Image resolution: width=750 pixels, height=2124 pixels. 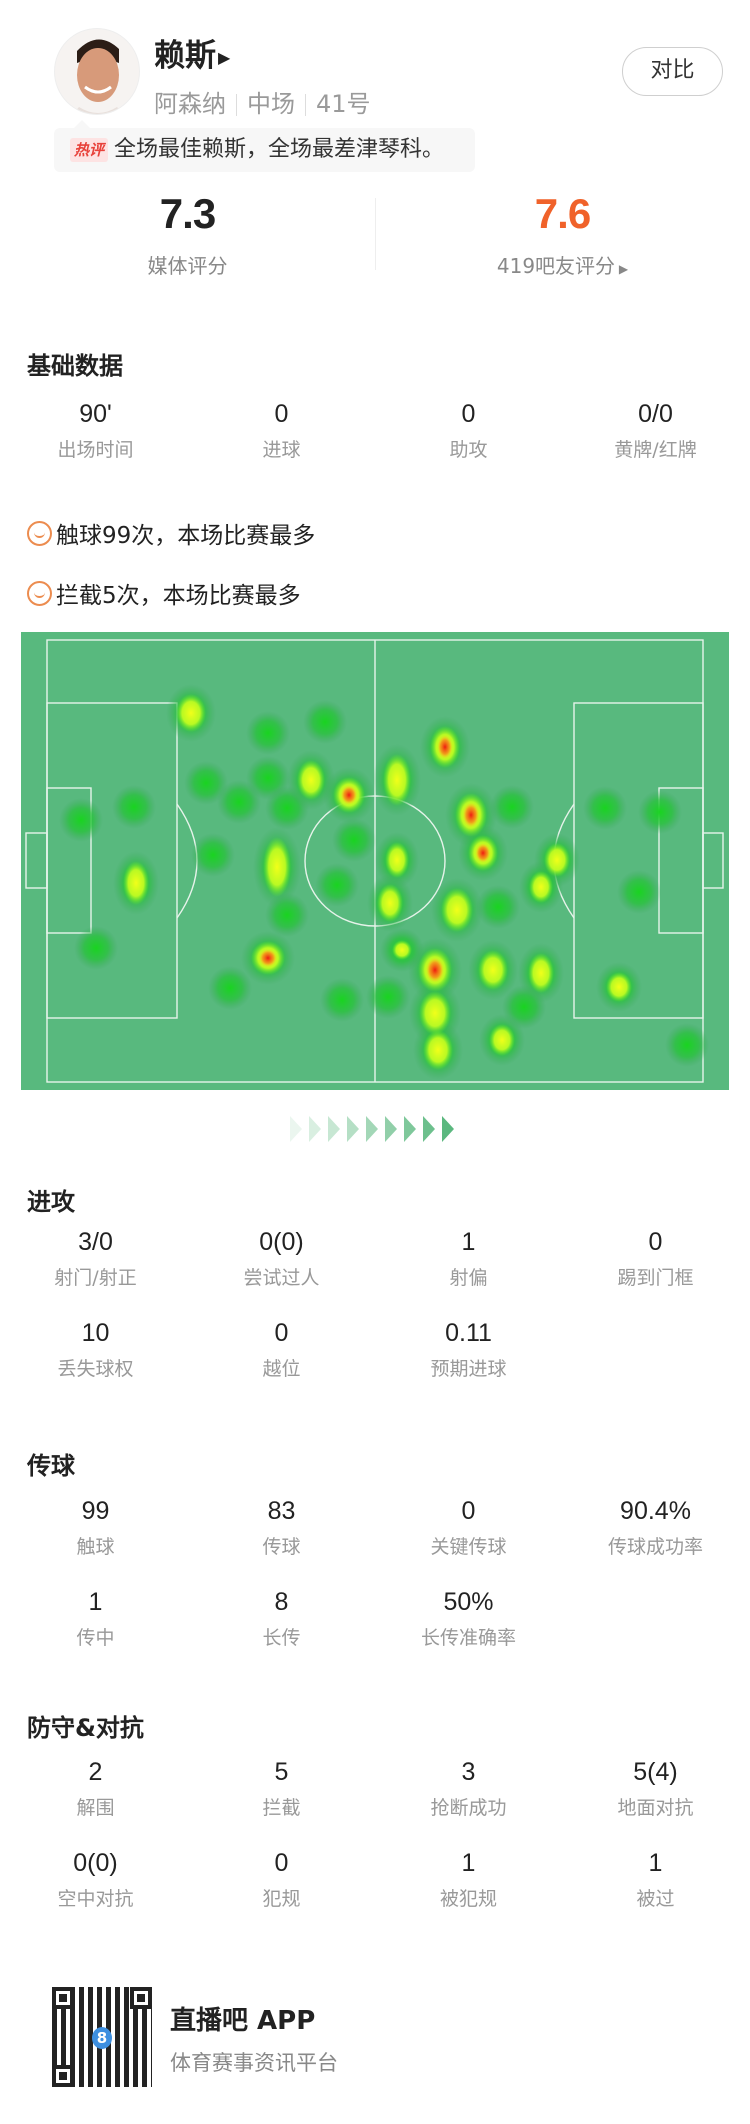 What do you see at coordinates (281, 1808) in the screenshot?
I see `stat-label: 拦截` at bounding box center [281, 1808].